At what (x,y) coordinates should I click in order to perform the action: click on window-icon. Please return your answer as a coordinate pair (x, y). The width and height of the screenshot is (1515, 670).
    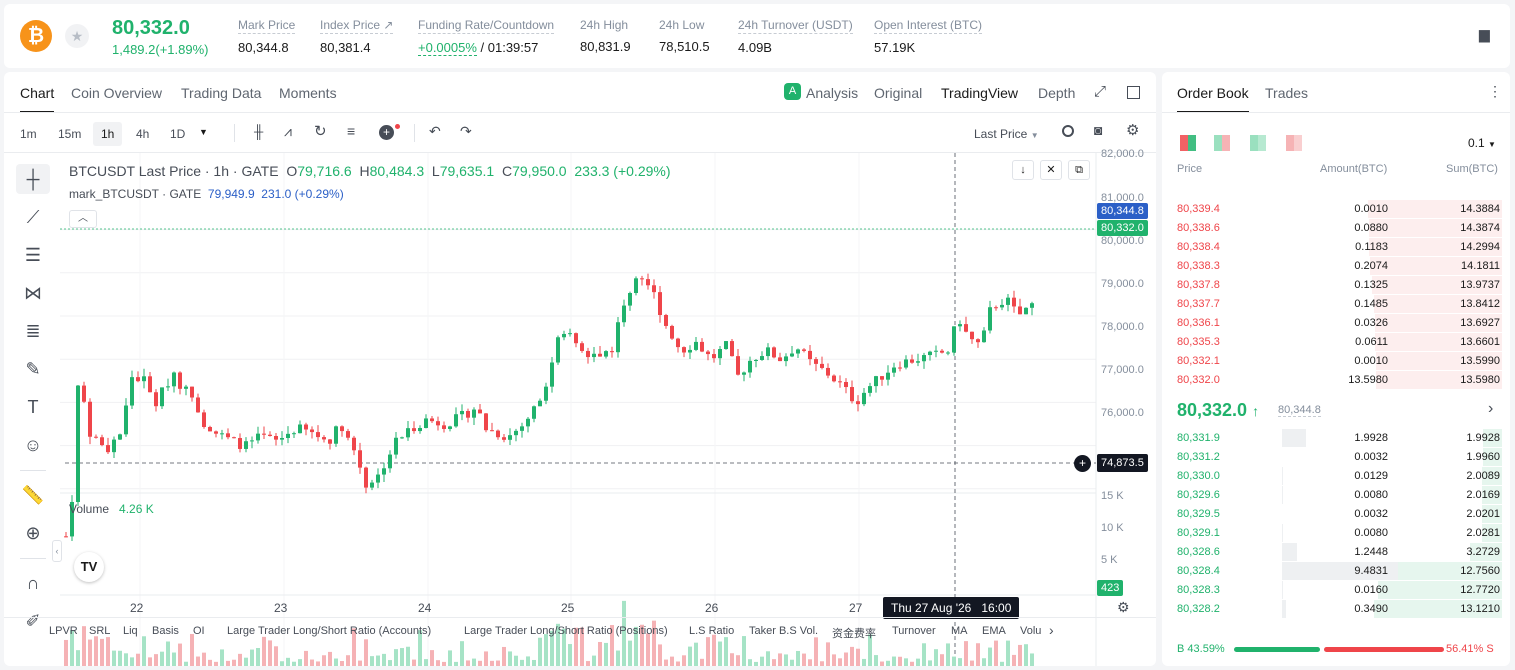
    Looking at the image, I should click on (1133, 92).